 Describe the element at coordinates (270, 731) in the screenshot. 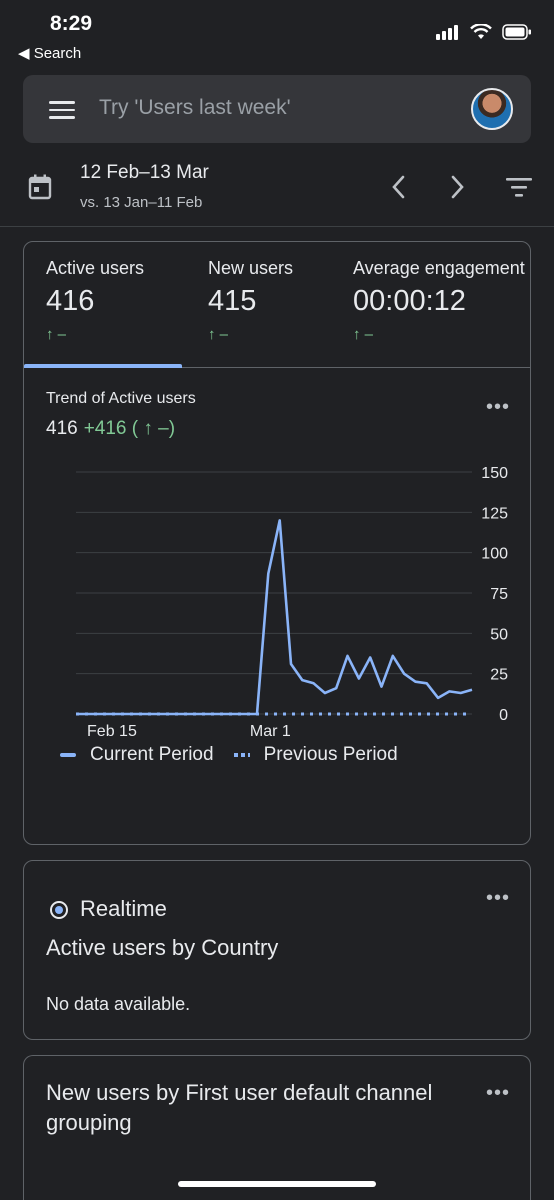

I see `x-tick-label: Mar 1` at that location.